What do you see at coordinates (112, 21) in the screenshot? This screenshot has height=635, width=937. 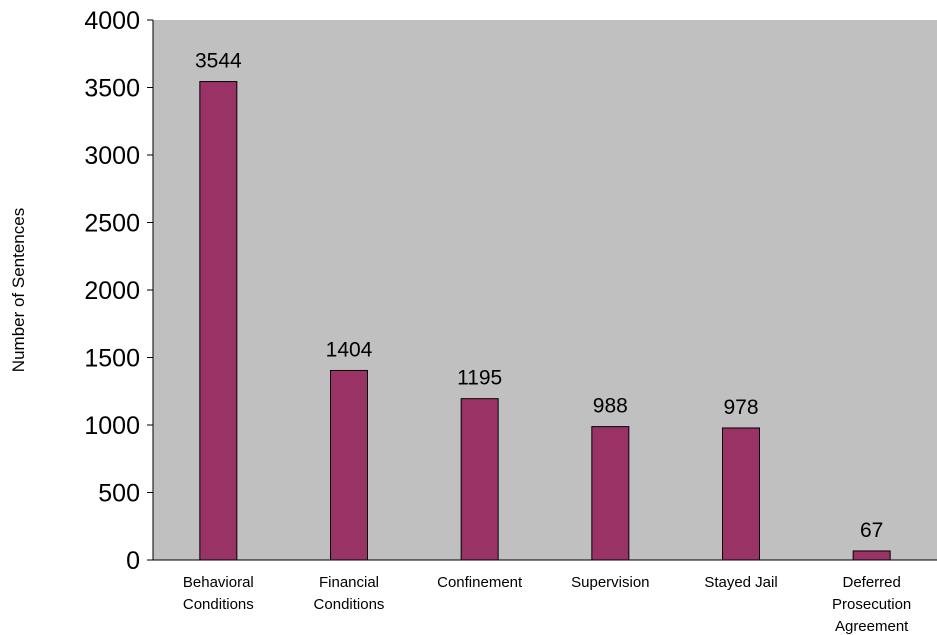 I see `y-tick-label: 4000` at bounding box center [112, 21].